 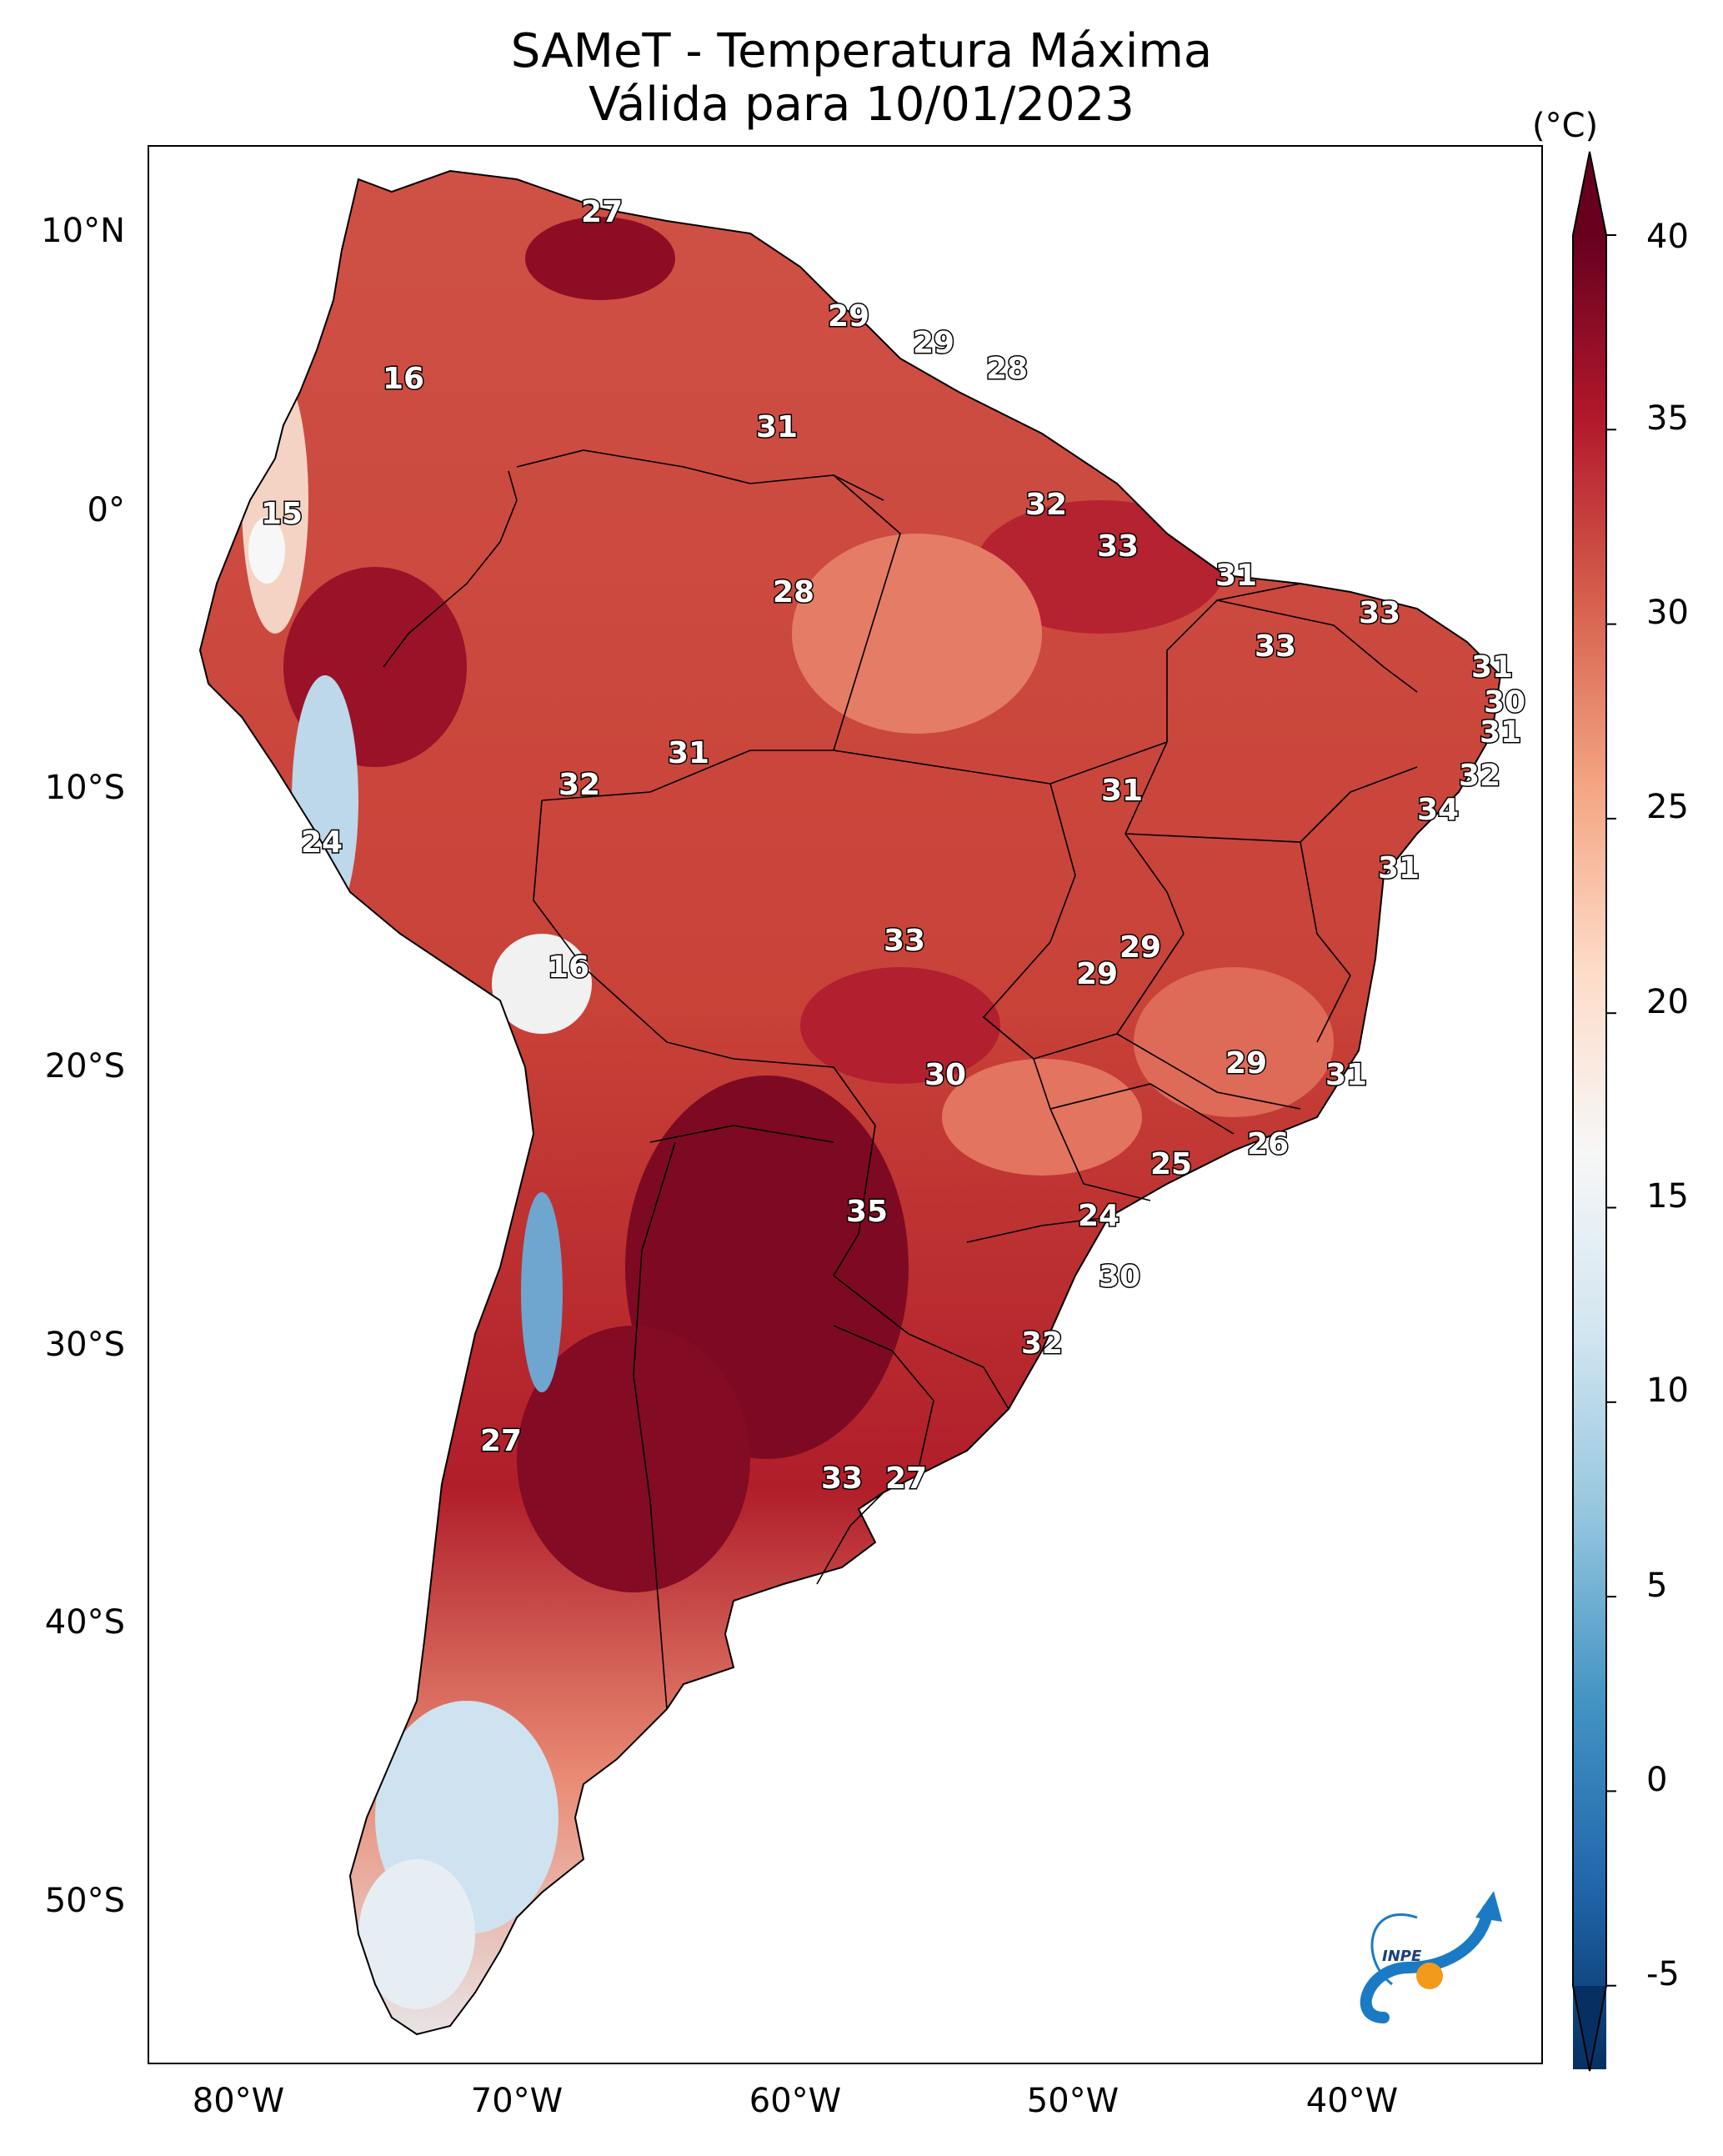 I want to click on inpe-logo: INPE, so click(x=1431, y=1957).